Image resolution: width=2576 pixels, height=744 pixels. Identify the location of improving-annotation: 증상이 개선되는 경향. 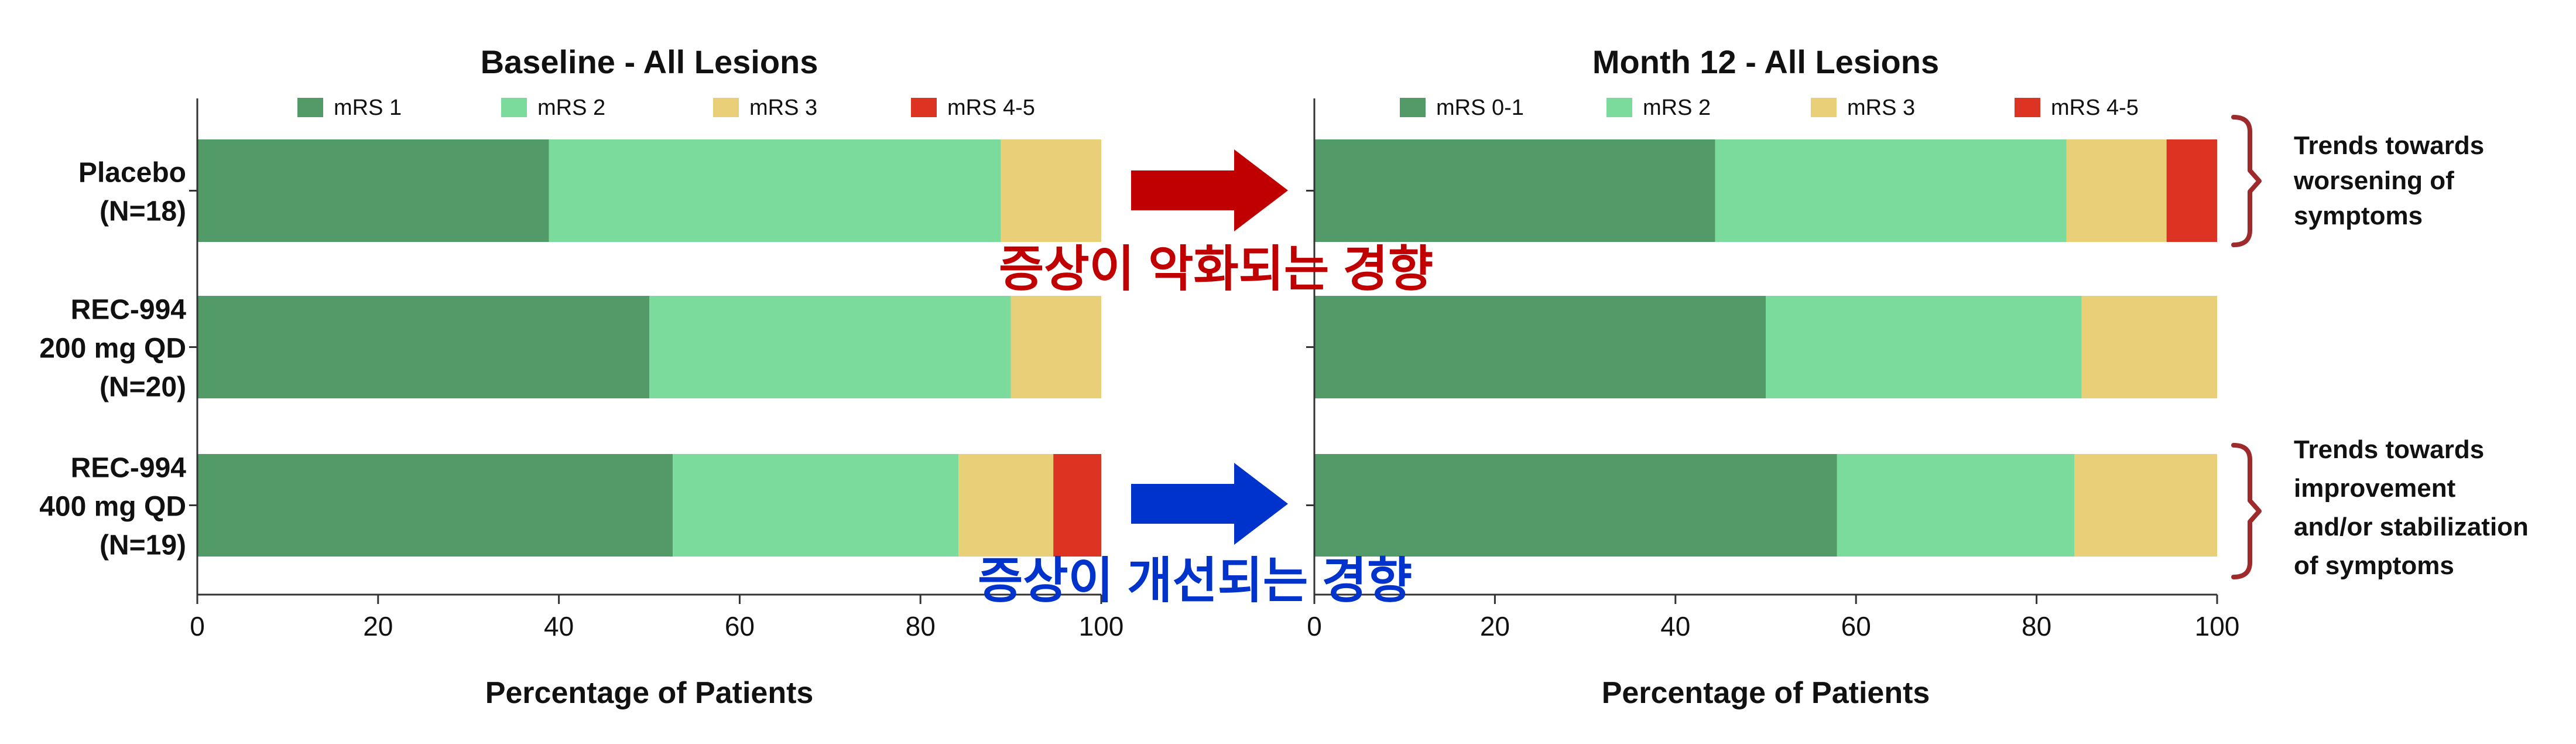
(1195, 580).